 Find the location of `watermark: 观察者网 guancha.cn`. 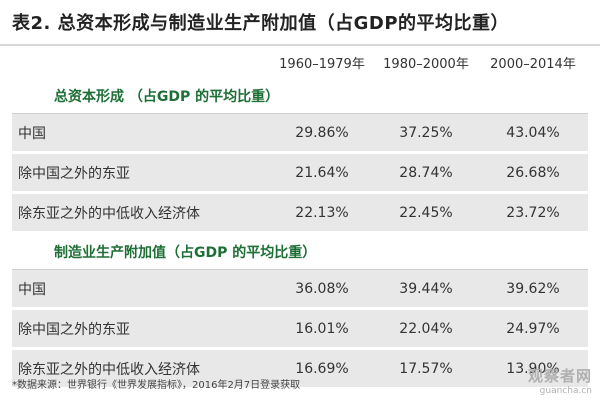

watermark: 观察者网 guancha.cn is located at coordinates (560, 380).